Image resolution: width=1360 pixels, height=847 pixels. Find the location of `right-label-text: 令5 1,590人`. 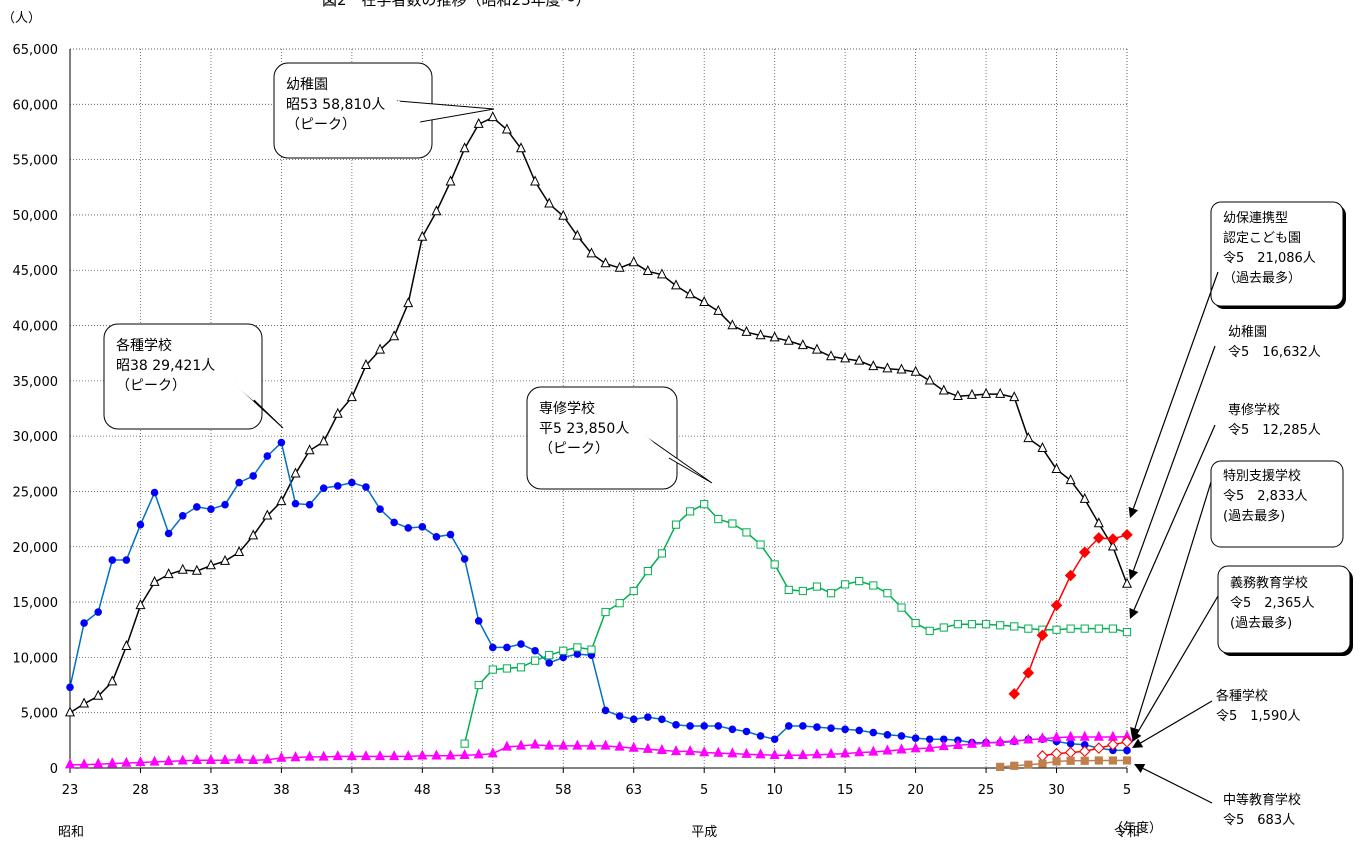

right-label-text: 令5 1,590人 is located at coordinates (1258, 716).